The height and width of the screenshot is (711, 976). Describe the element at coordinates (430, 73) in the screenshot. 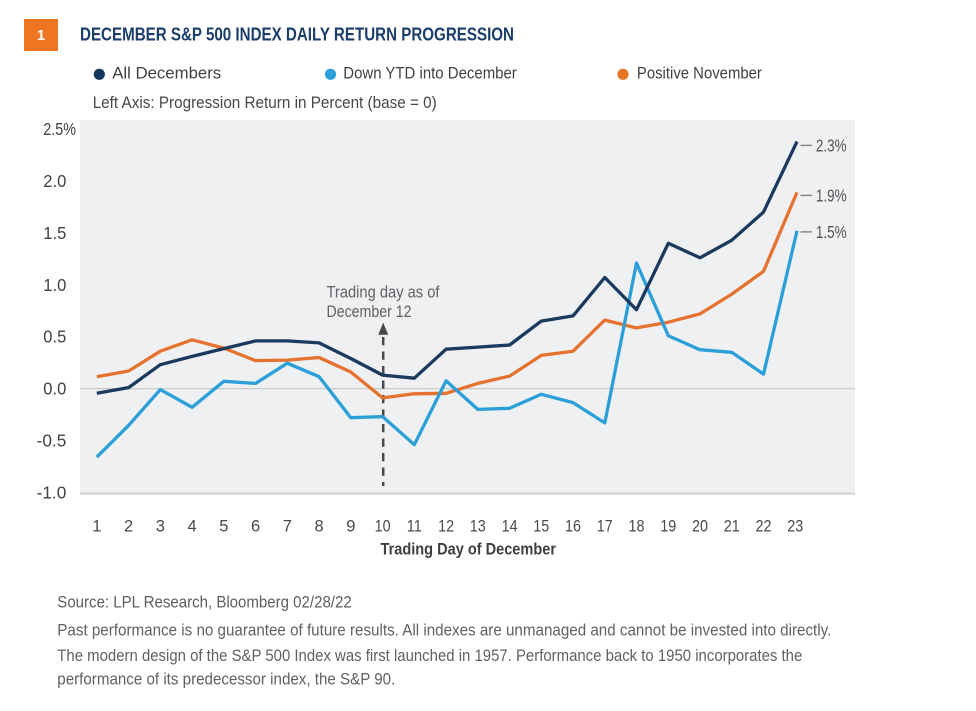

I see `svg-text: Down YTD into December` at that location.